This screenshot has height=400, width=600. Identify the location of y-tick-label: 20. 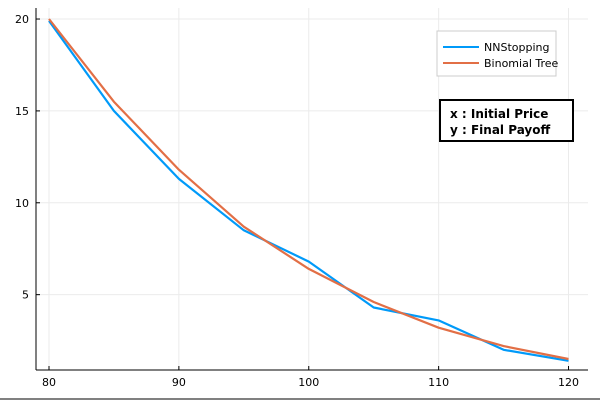
(22, 19).